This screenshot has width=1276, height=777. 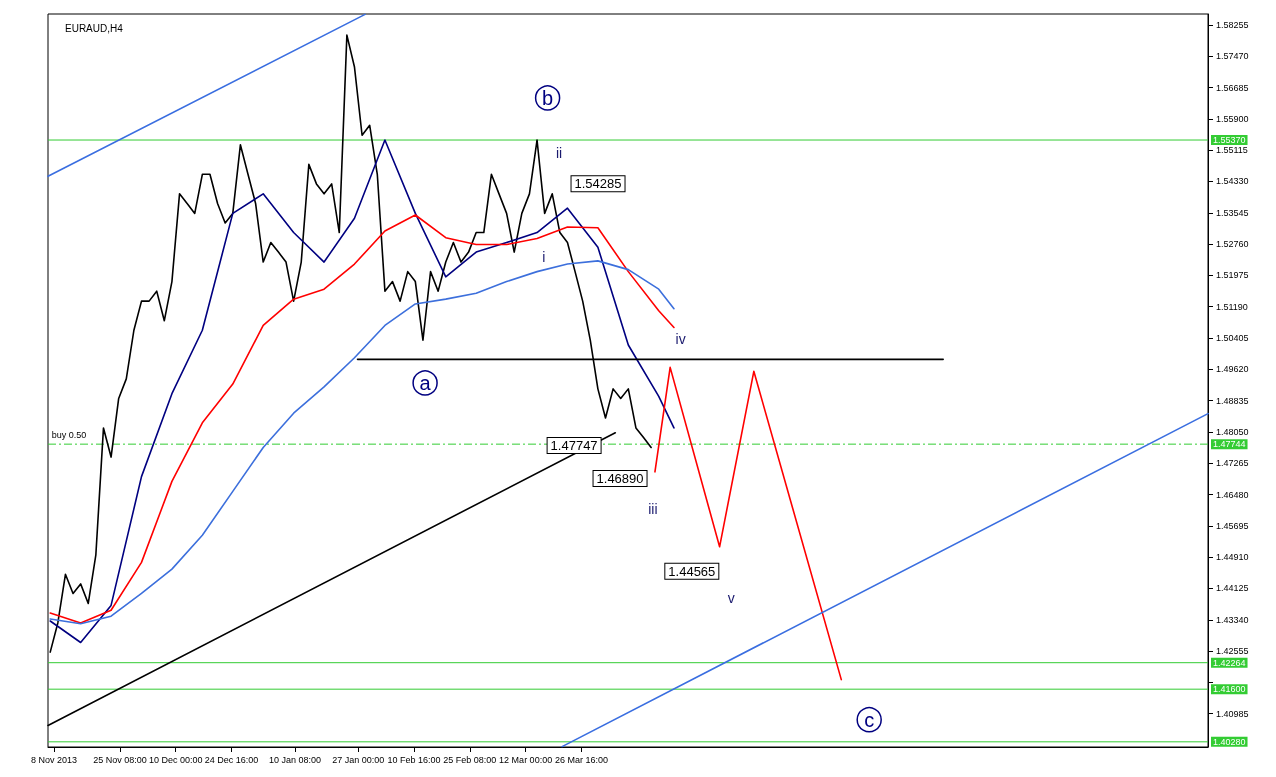 I want to click on y-tick-label: 1.56685, so click(x=1232, y=87).